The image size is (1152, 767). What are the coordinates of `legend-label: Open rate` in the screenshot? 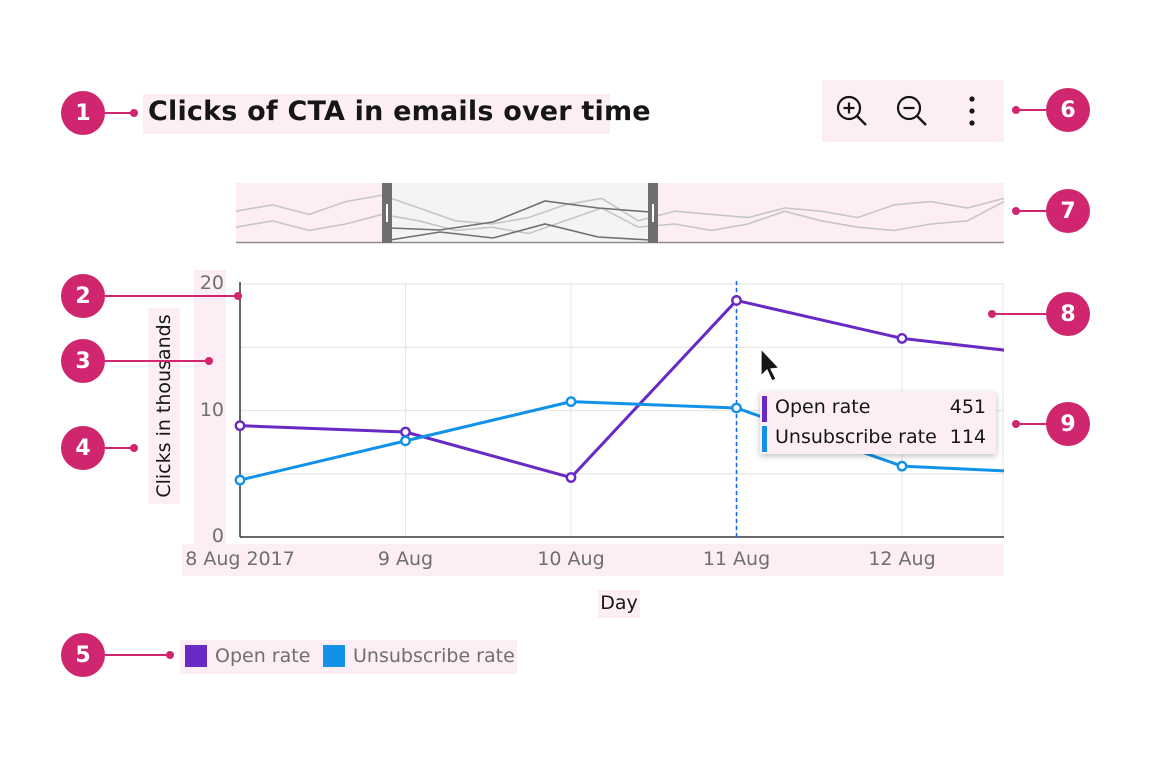 It's located at (263, 656).